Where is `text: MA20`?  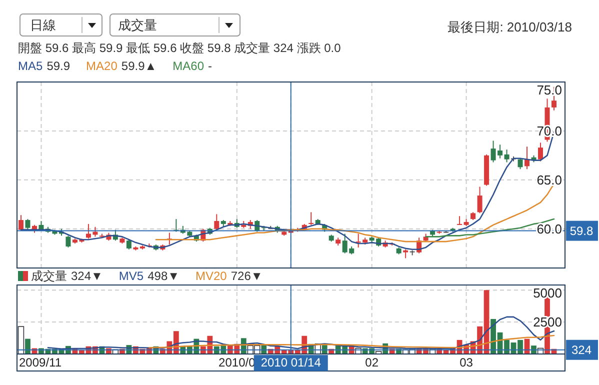 text: MA20 is located at coordinates (102, 66).